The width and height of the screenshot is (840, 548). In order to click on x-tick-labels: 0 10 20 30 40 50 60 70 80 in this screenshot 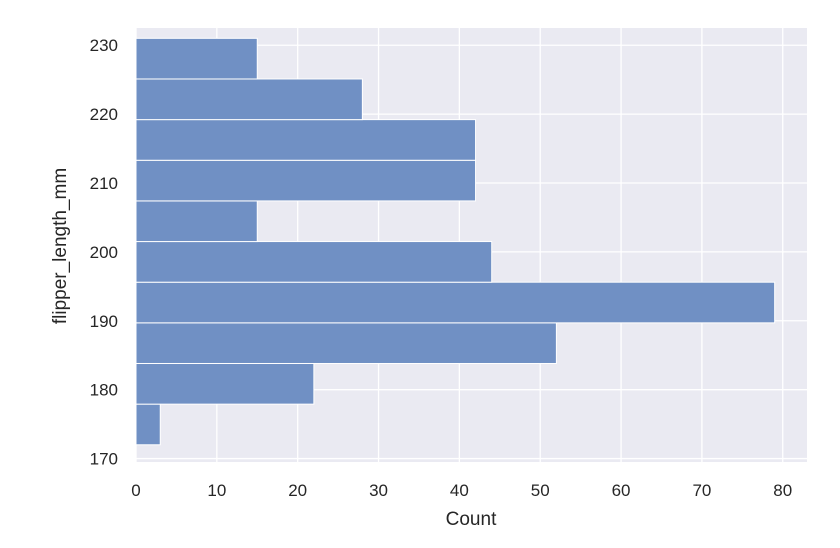, I will do `click(461, 490)`.